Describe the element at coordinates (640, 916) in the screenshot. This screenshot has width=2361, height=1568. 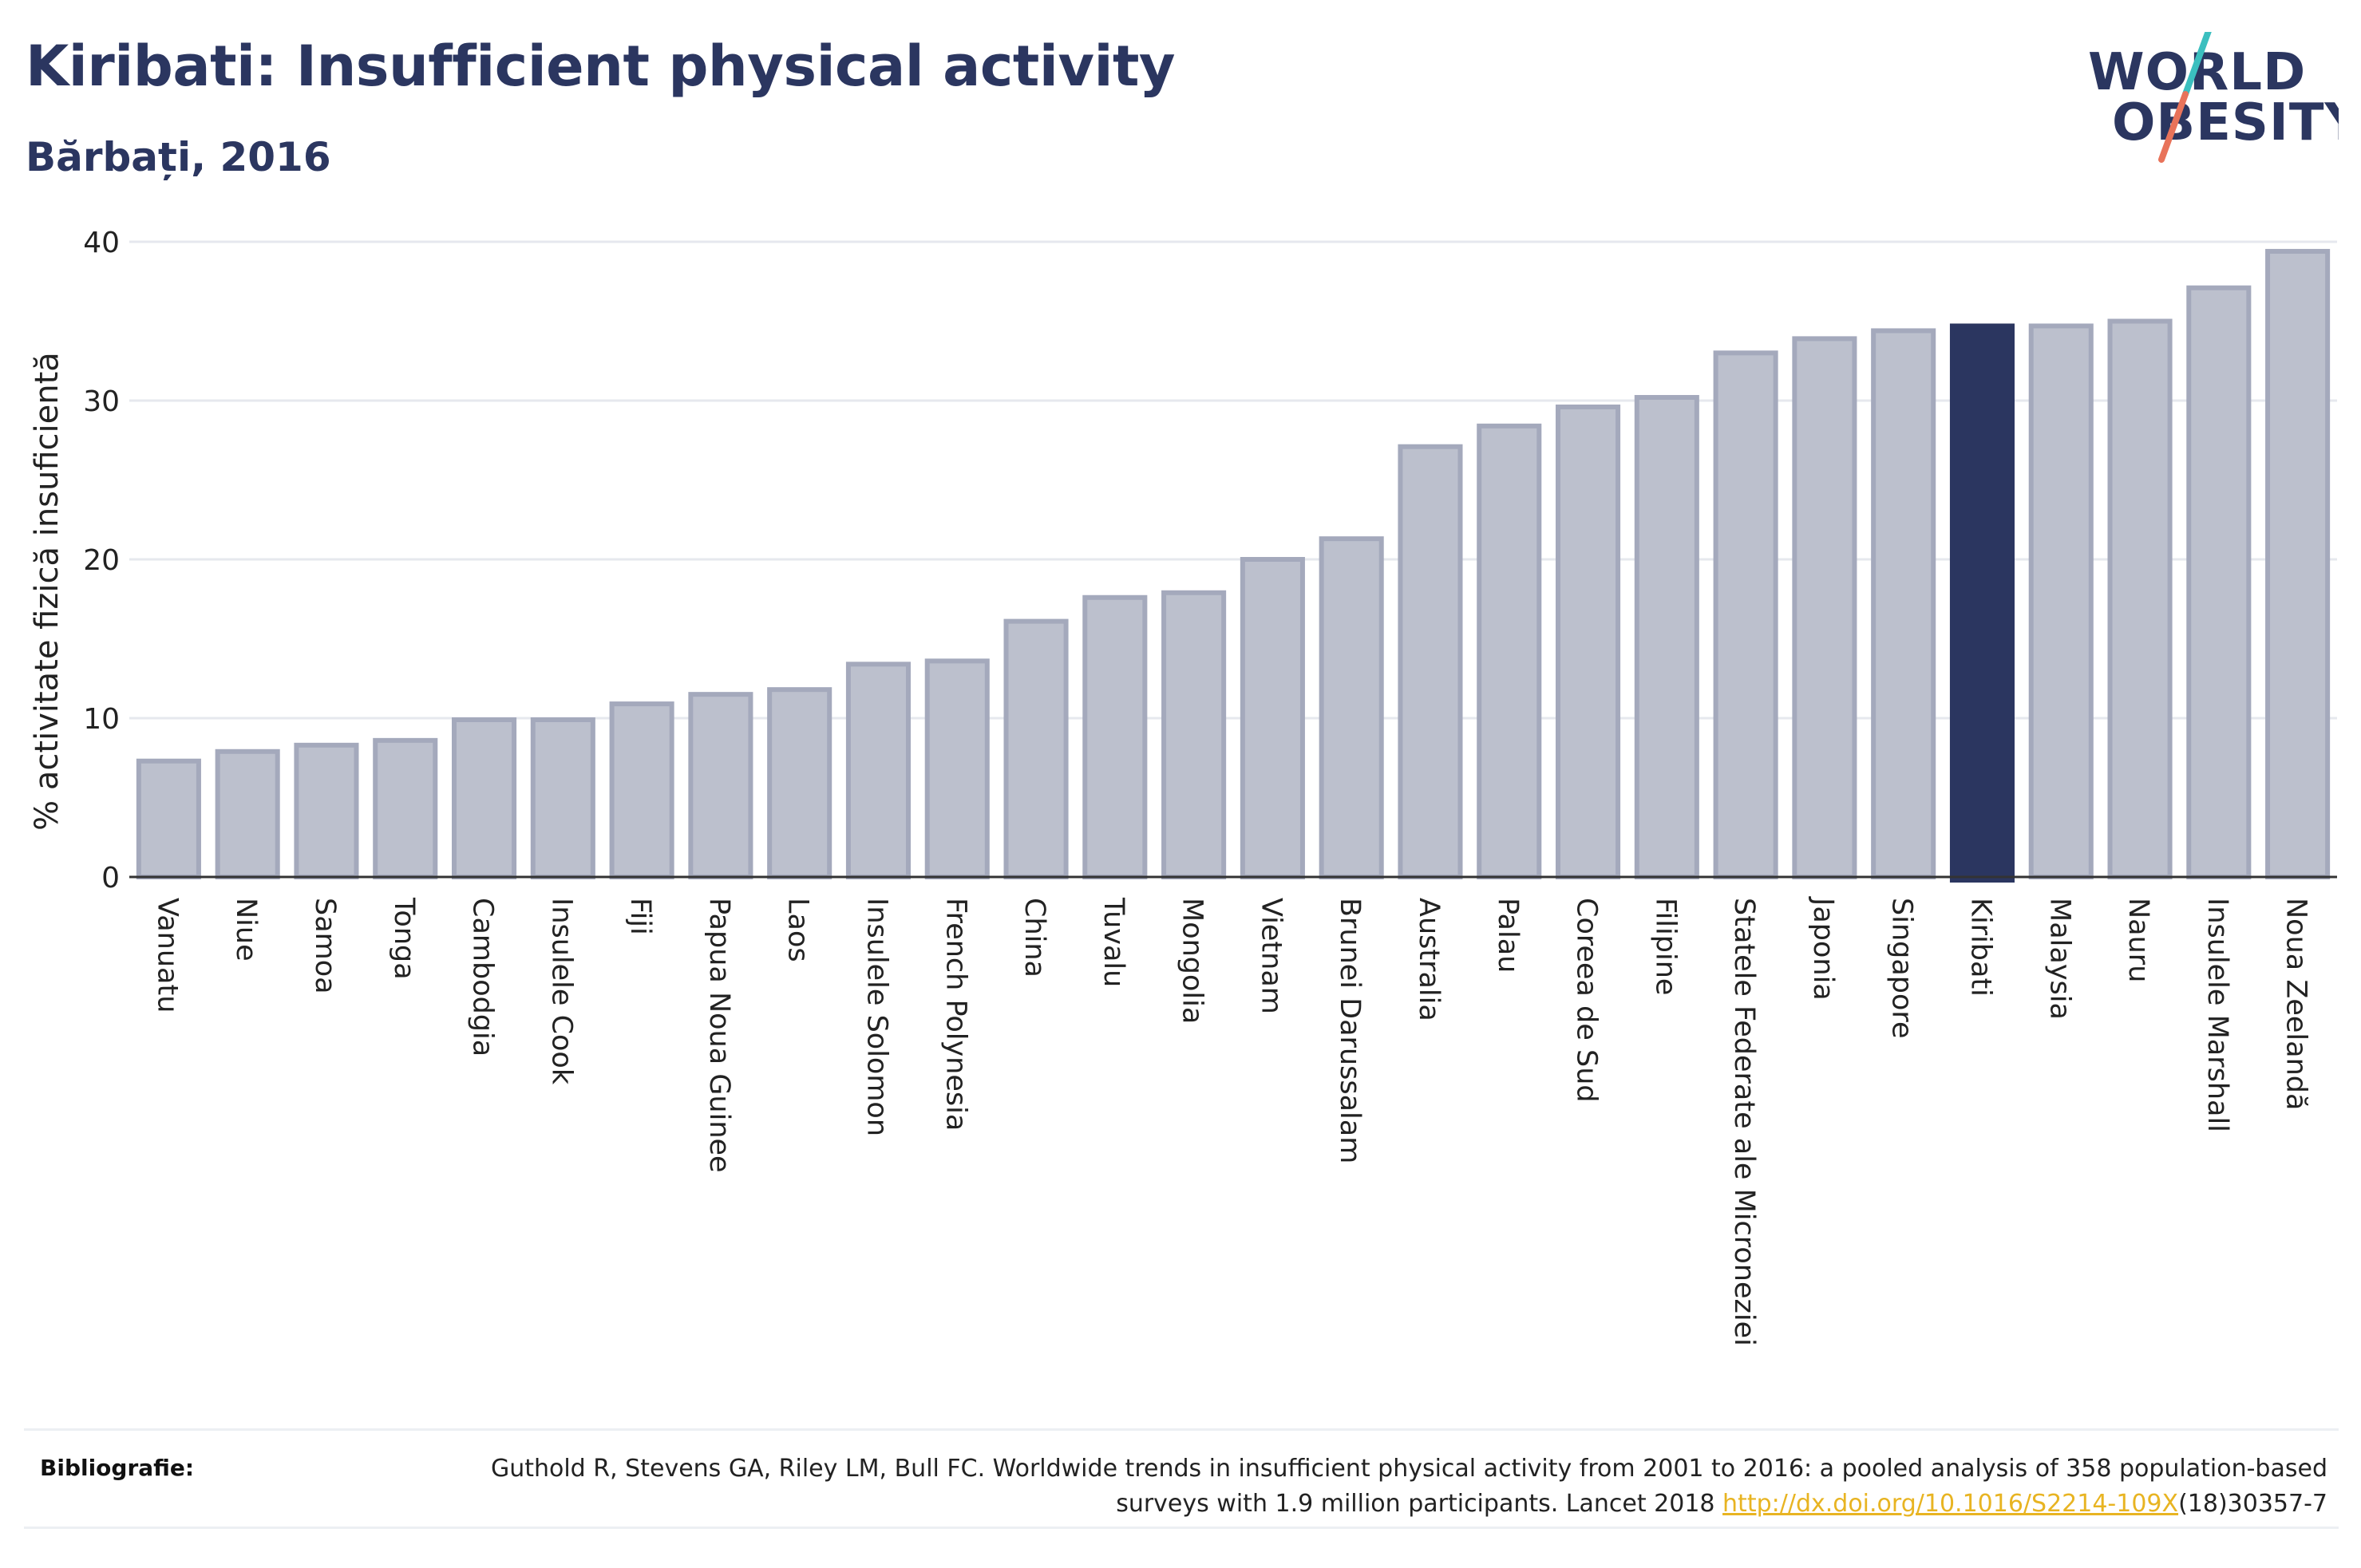
I see `x-tick-label: Fiji` at that location.